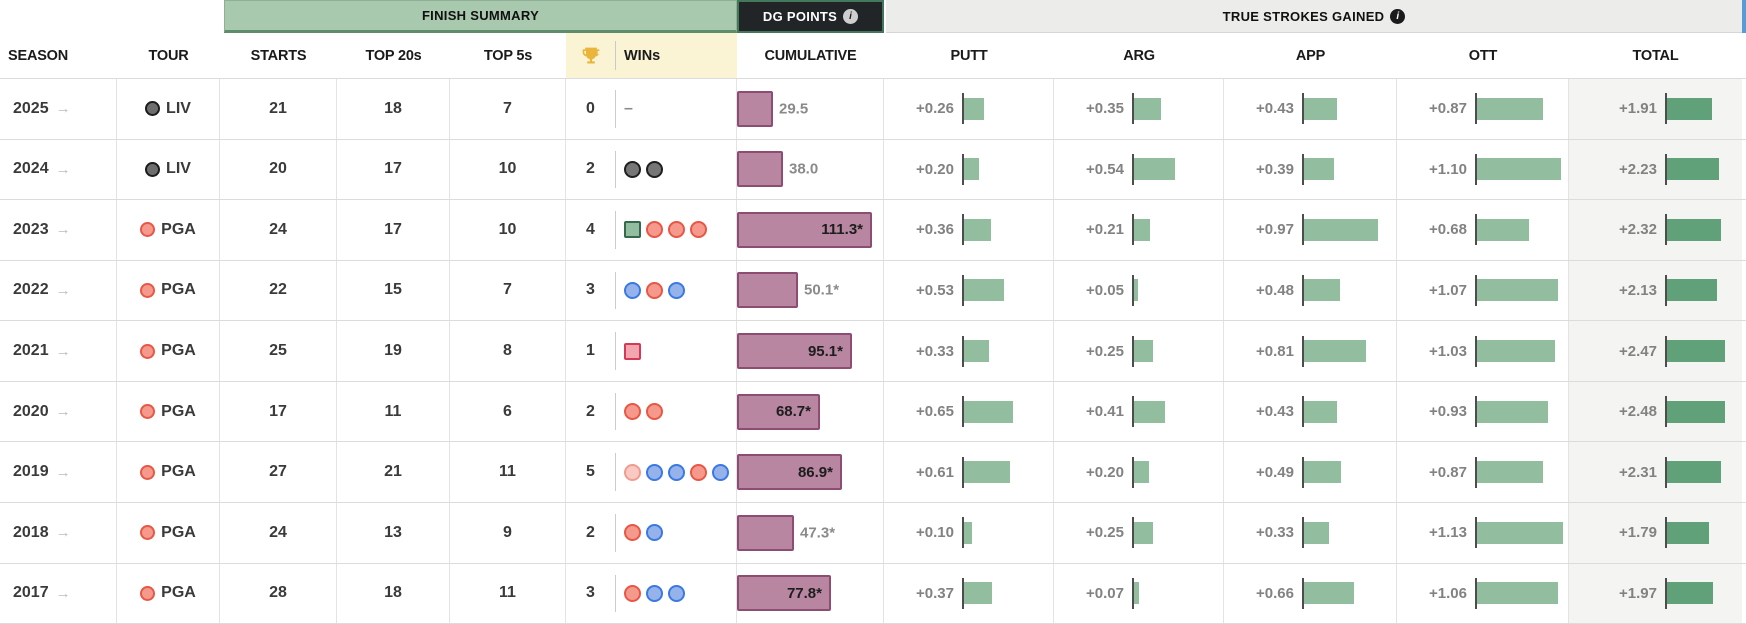 The width and height of the screenshot is (1746, 624). Describe the element at coordinates (1655, 411) in the screenshot. I see `sg-total-cell: +2.48` at that location.